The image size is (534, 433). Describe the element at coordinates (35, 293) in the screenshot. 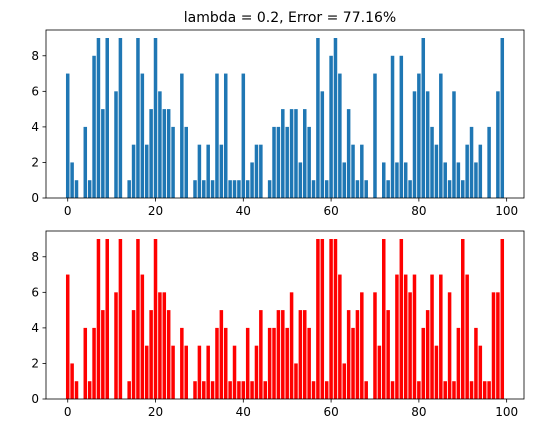

I see `y-tick-label: 6` at that location.